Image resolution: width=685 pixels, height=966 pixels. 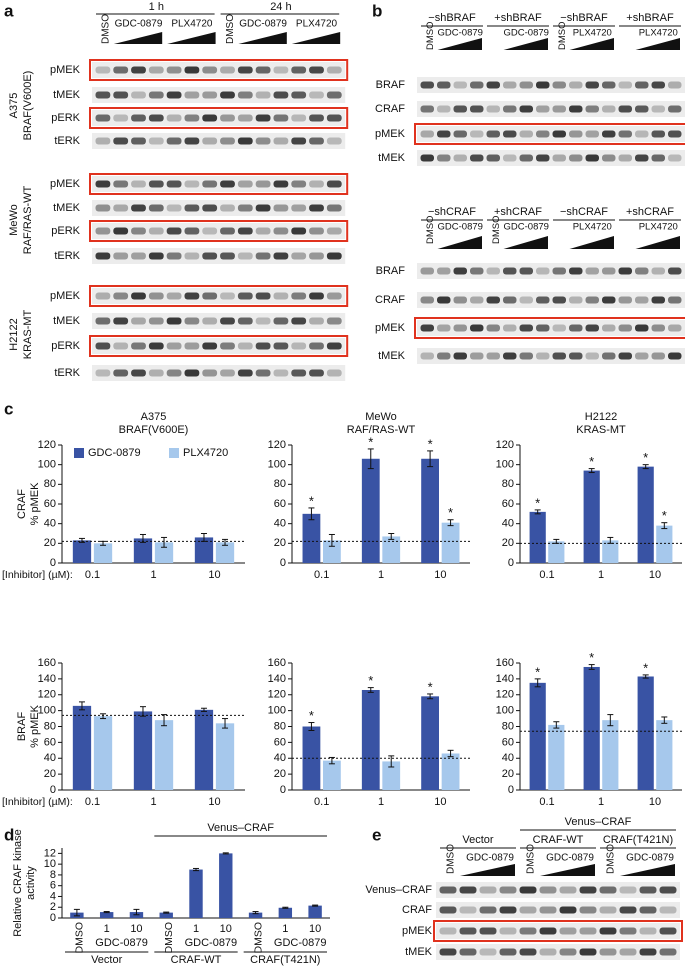 I want to click on group-header: CRAF(T421N), so click(x=638, y=840).